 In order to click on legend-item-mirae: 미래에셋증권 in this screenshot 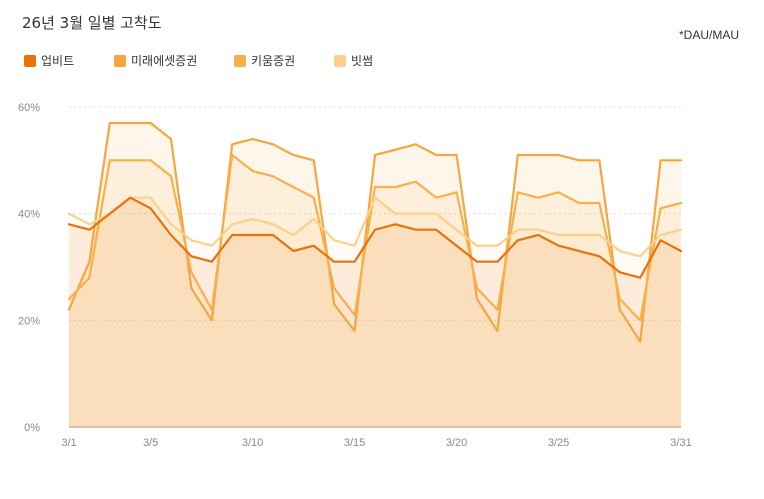, I will do `click(174, 60)`.